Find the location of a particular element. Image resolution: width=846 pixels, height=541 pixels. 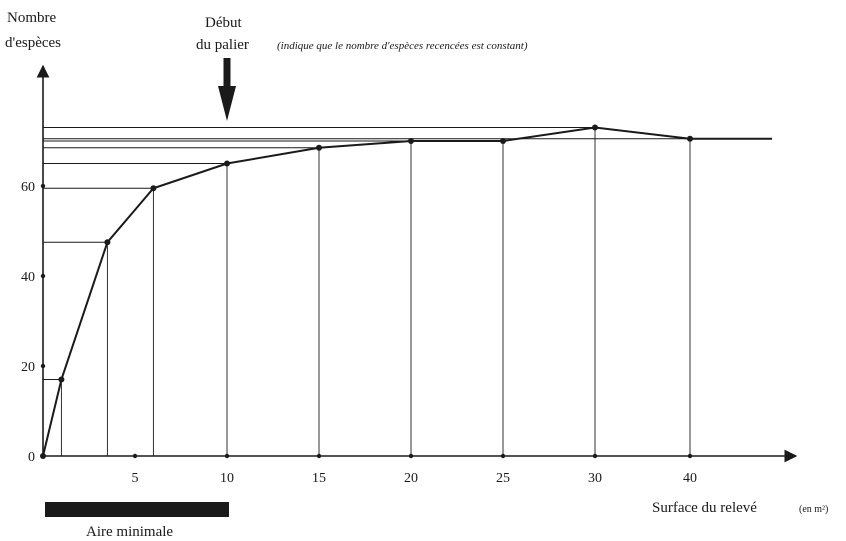

y-axis-label-line2: d'espèces is located at coordinates (33, 43).